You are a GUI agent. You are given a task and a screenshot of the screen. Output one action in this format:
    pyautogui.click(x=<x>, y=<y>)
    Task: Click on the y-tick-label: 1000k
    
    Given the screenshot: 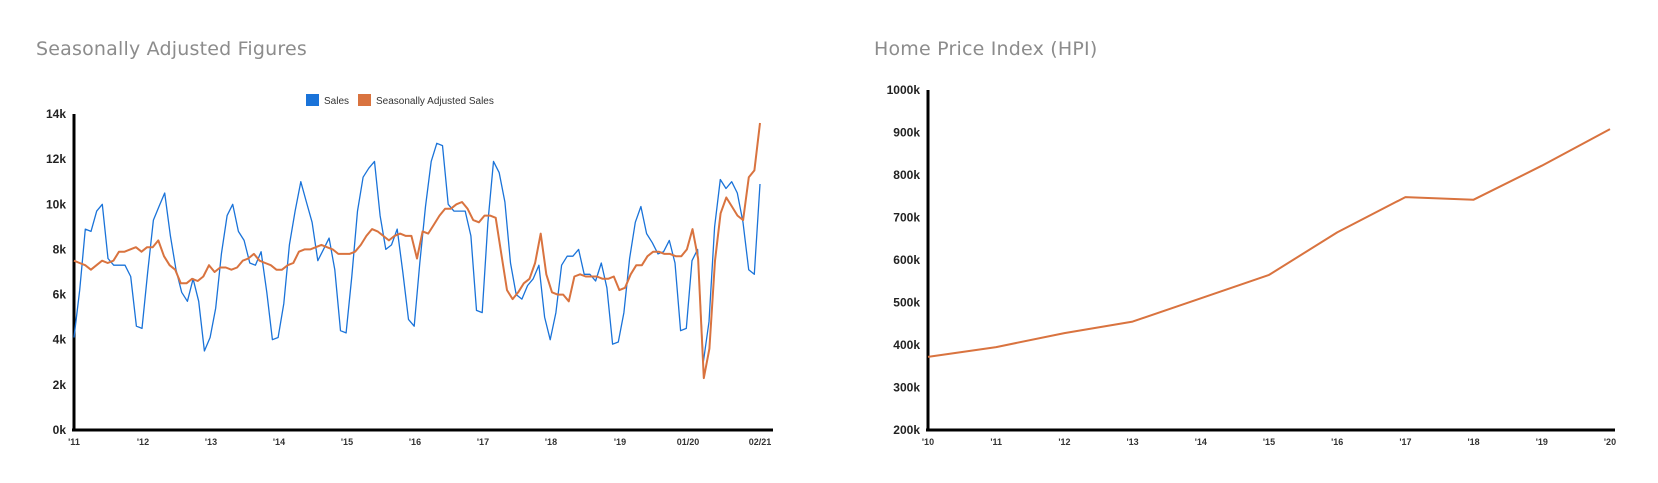 What is the action you would take?
    pyautogui.click(x=904, y=90)
    